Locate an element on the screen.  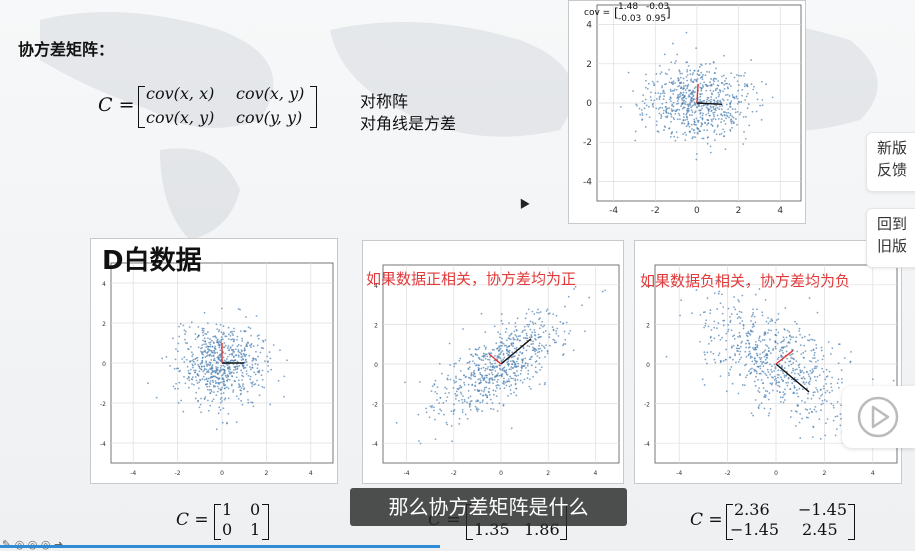
cov-close-bracket: ] is located at coordinates (668, 13).